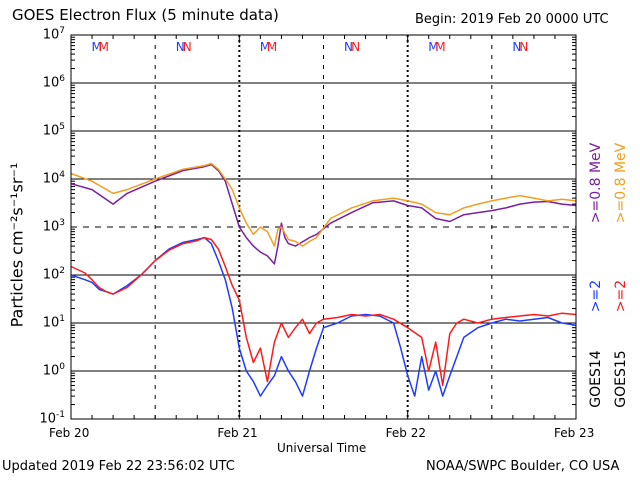 Image resolution: width=640 pixels, height=480 pixels. Describe the element at coordinates (621, 379) in the screenshot. I see `legend-entry: GOES15` at that location.